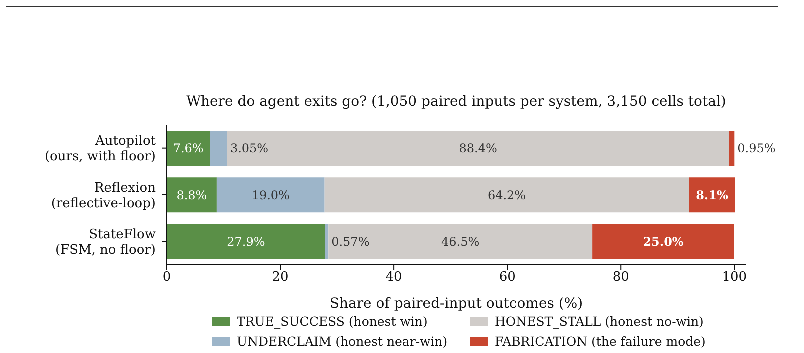  What do you see at coordinates (167, 278) in the screenshot?
I see `x-tick-label: 0` at bounding box center [167, 278].